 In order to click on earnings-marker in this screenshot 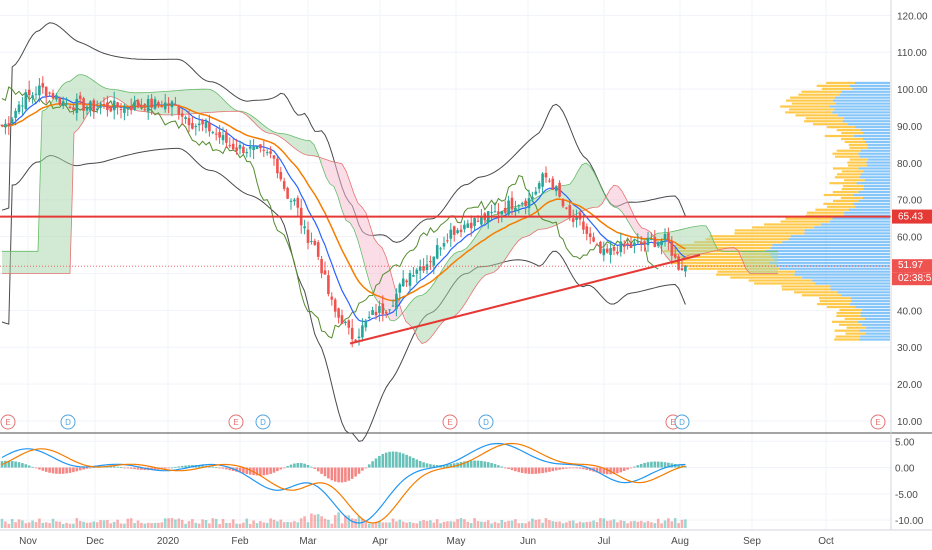, I will do `click(878, 422)`.